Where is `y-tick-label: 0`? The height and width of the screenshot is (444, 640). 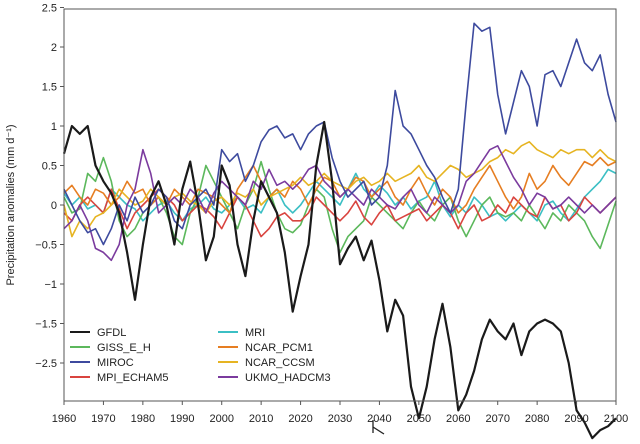
y-tick-label: 0 is located at coordinates (54, 206).